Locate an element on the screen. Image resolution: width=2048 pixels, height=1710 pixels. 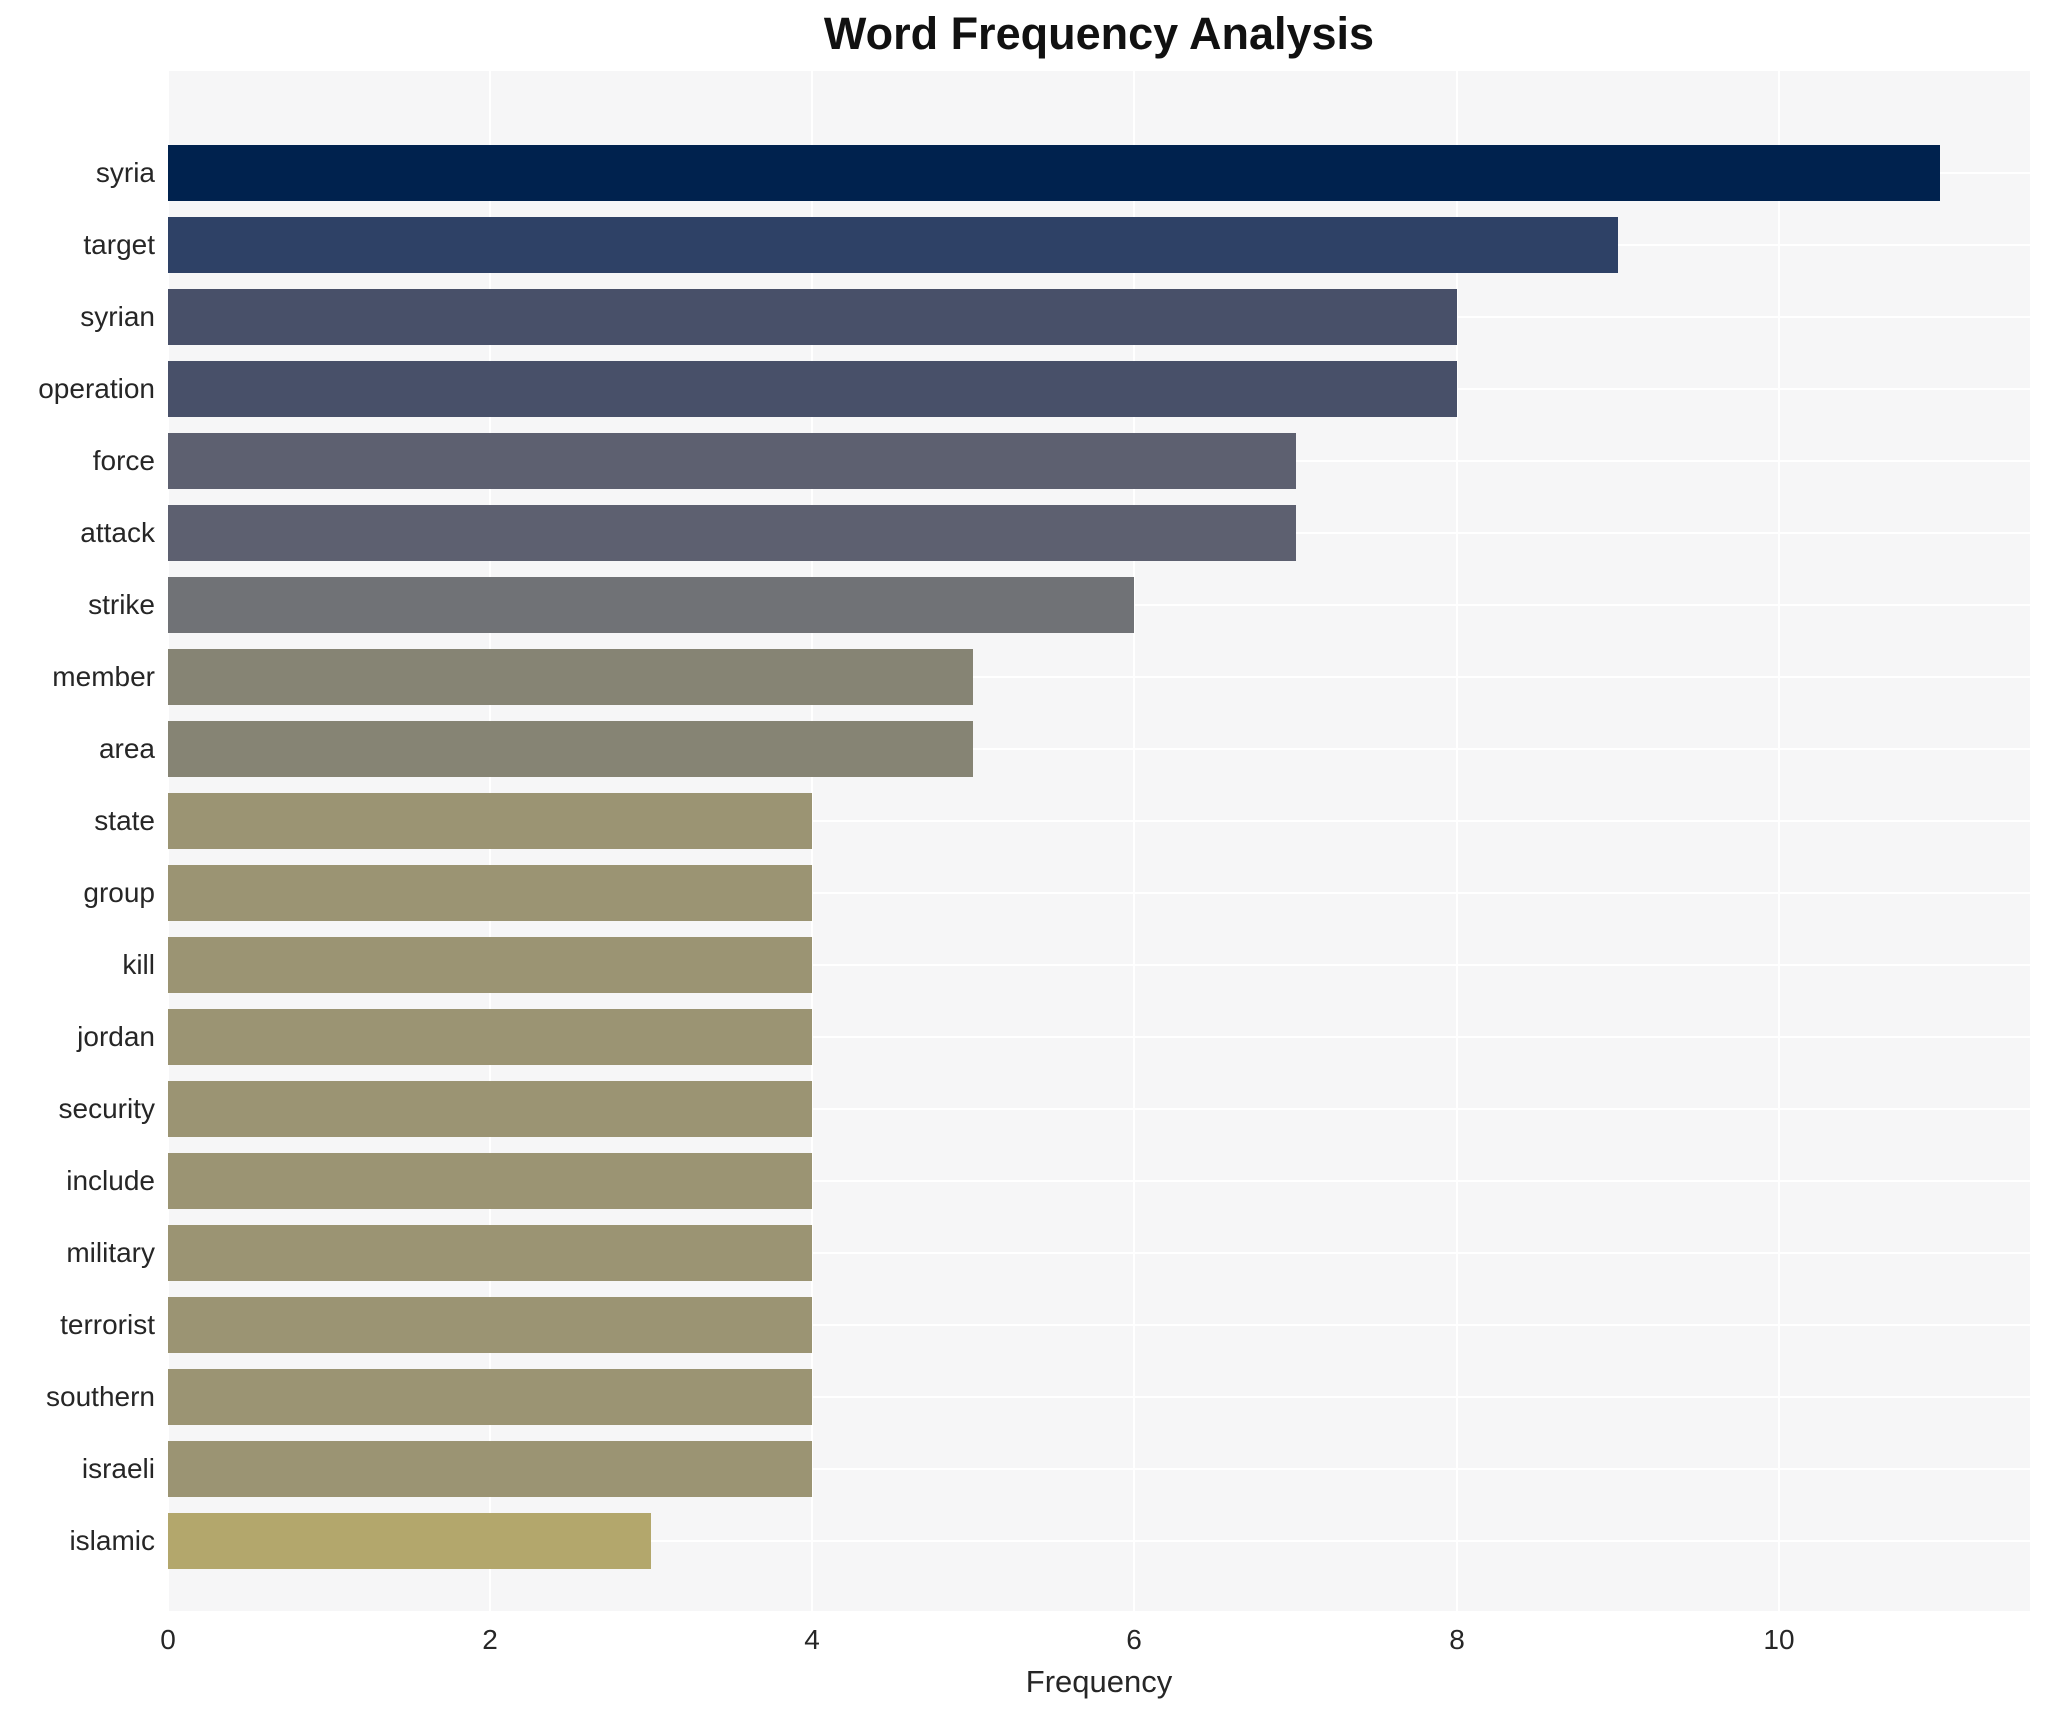
bar-islamic is located at coordinates (409, 1541).